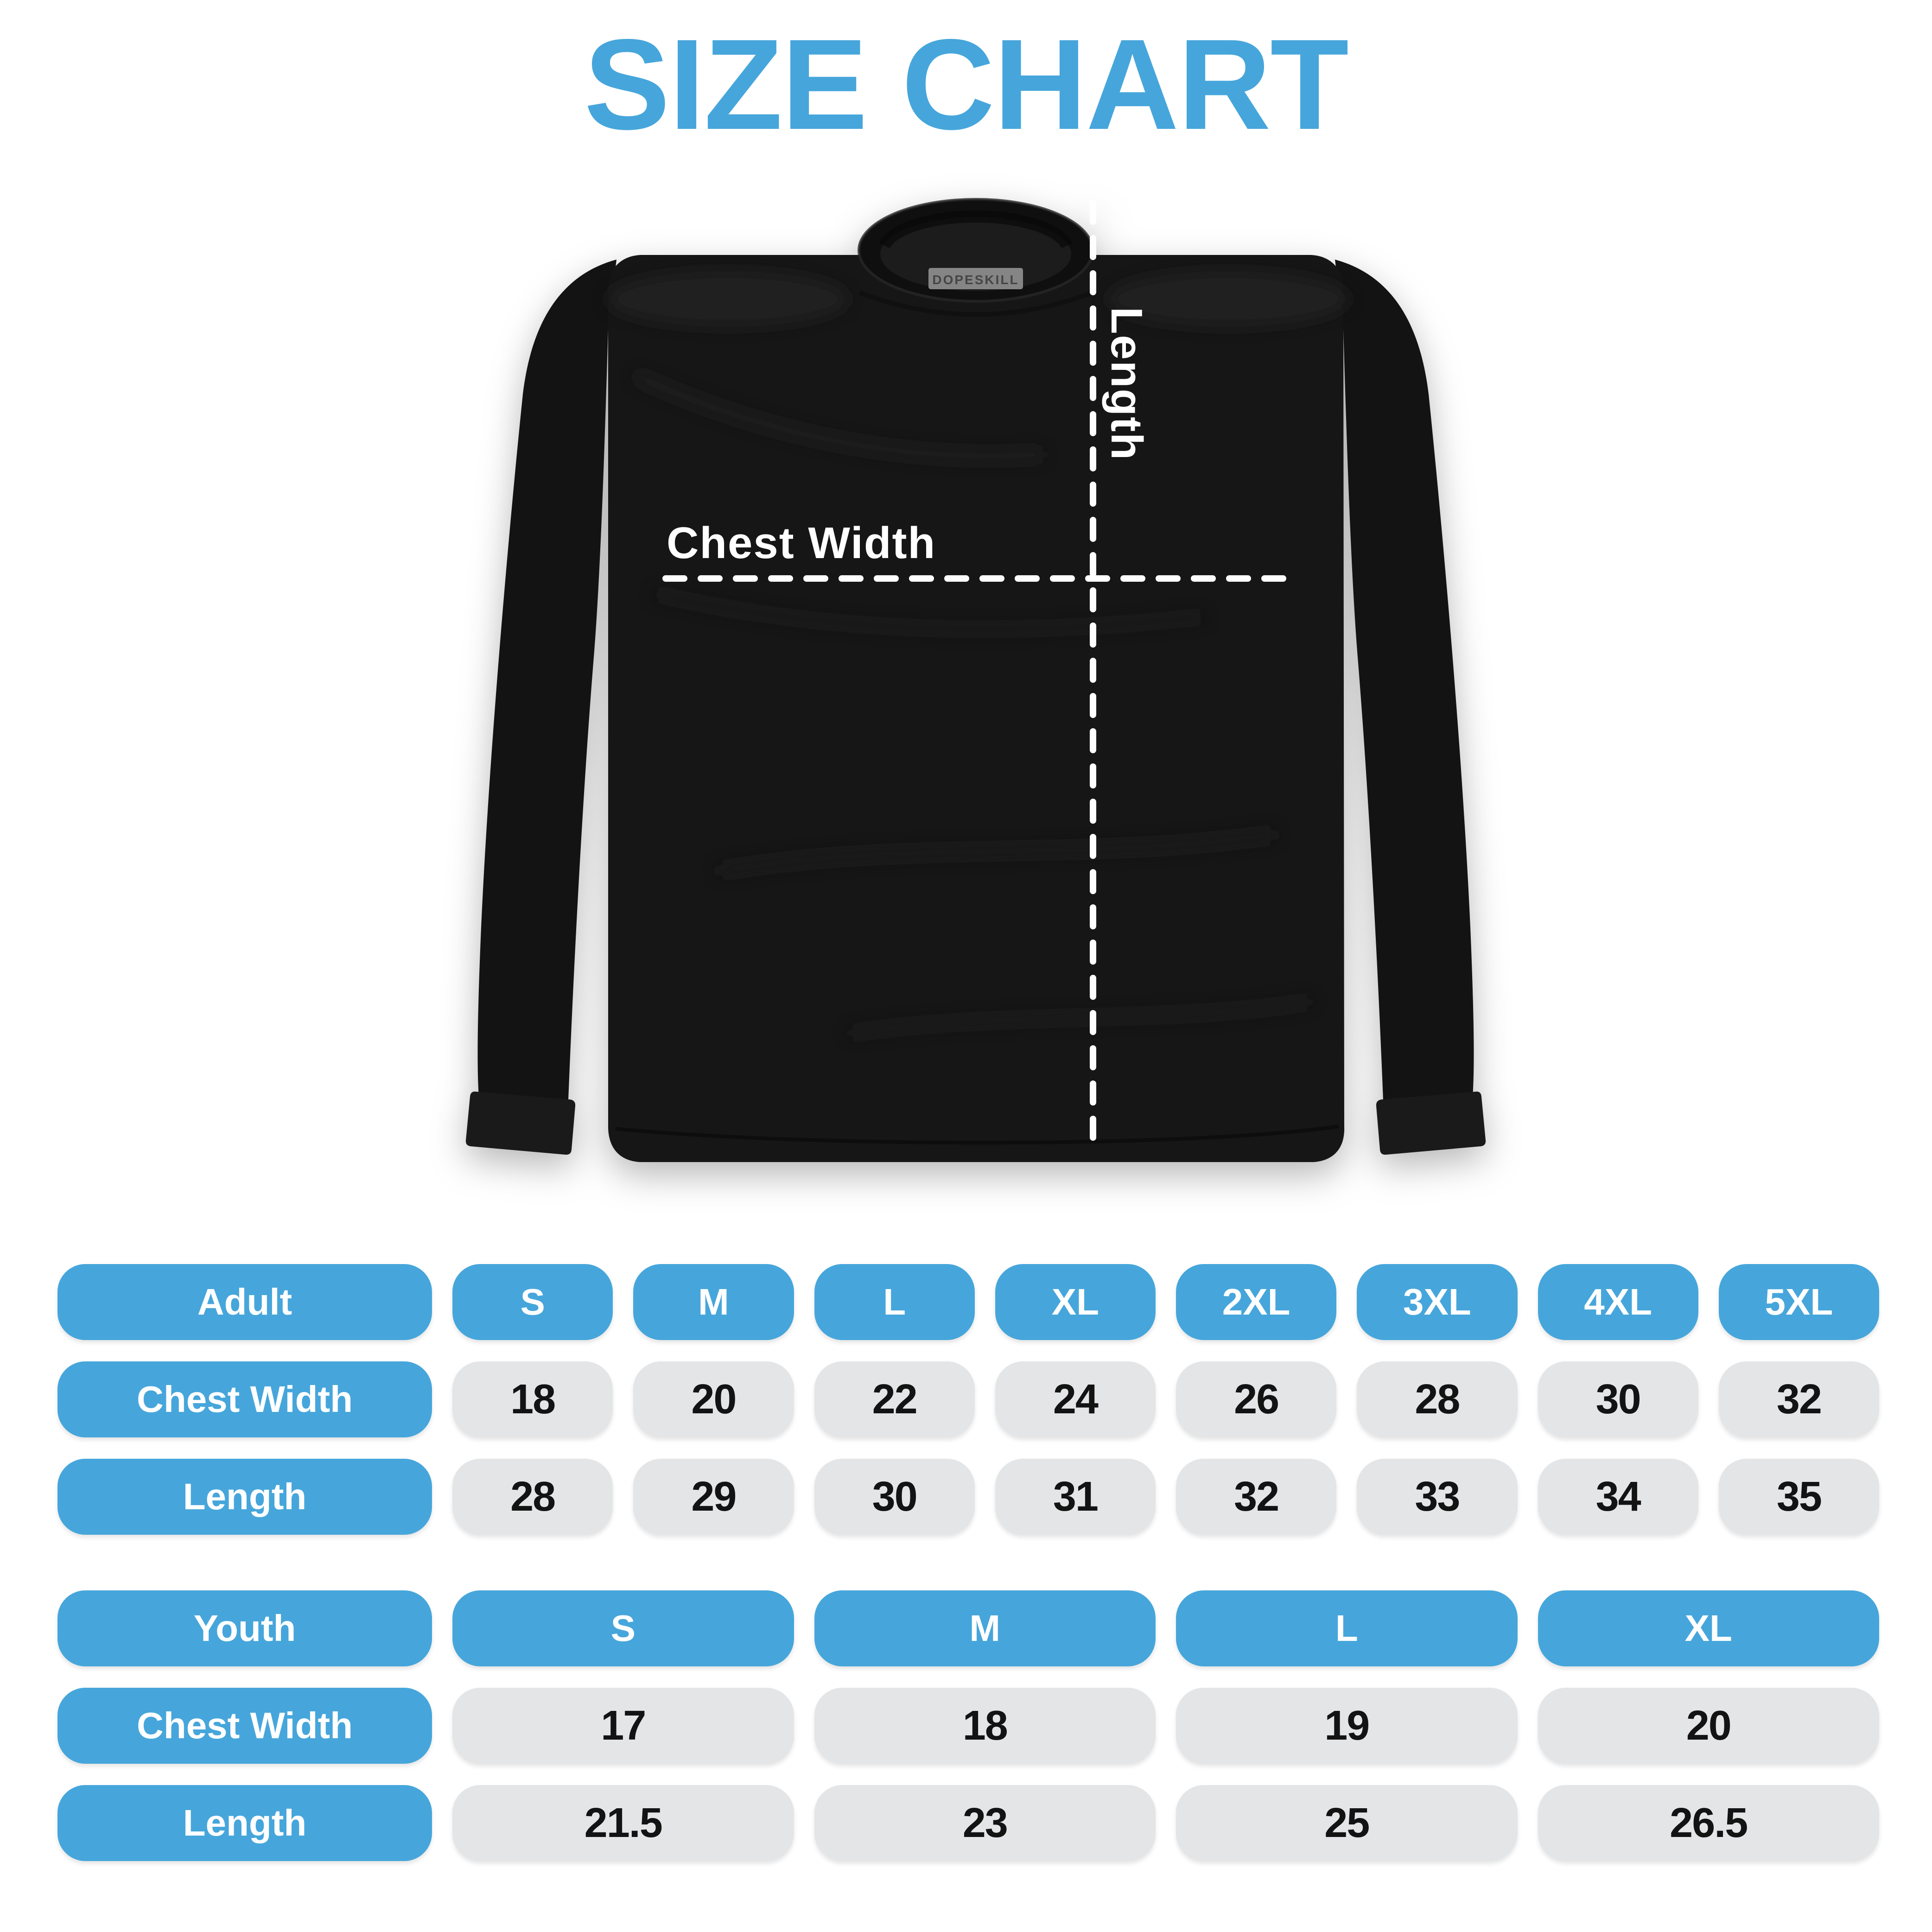  I want to click on youth-chest-width-row: Chest Width 17 18 19 20, so click(968, 1726).